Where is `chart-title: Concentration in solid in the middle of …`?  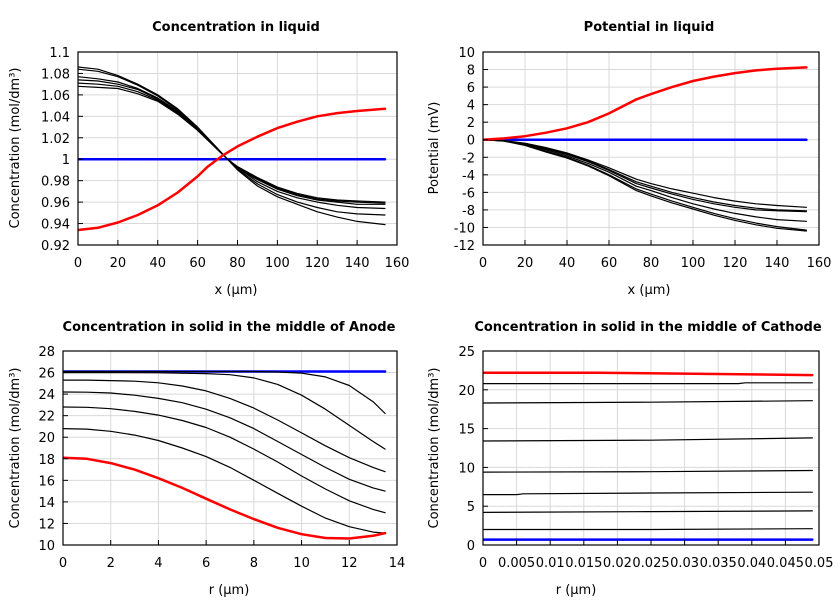
chart-title: Concentration in solid in the middle of … is located at coordinates (229, 327).